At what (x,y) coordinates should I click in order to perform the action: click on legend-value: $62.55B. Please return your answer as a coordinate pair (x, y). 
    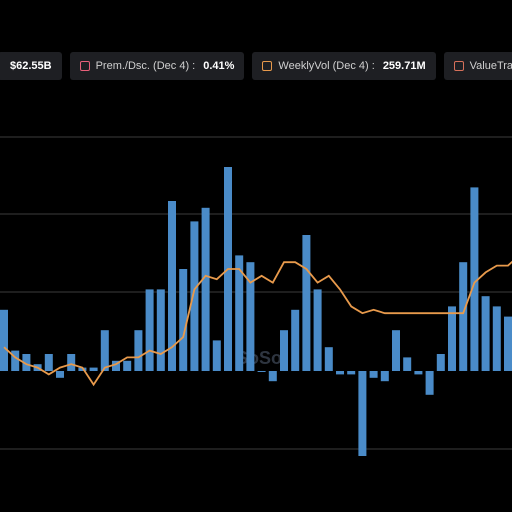
    Looking at the image, I should click on (31, 66).